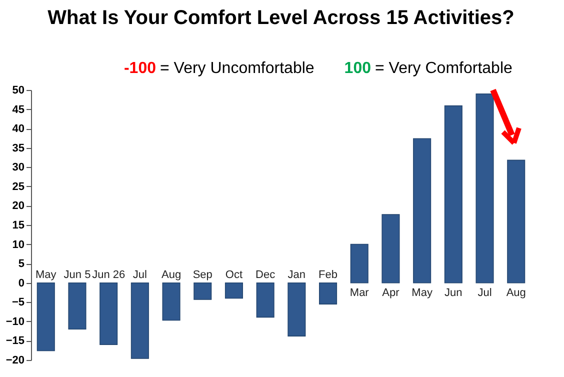  Describe the element at coordinates (18, 244) in the screenshot. I see `y-tick-label: 10` at that location.